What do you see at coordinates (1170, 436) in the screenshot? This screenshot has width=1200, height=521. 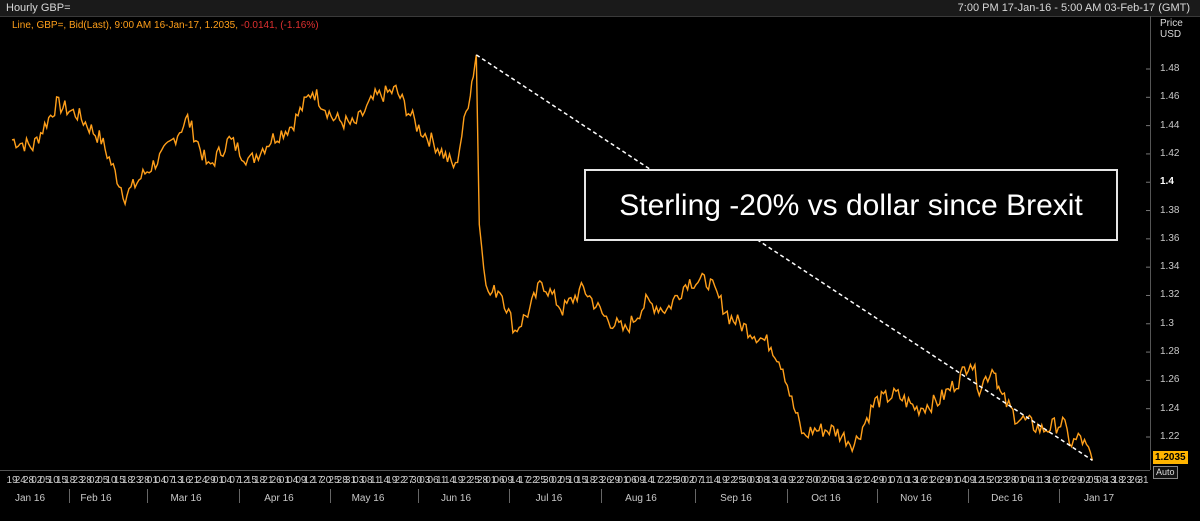 I see `y-tick-label: 1.22` at bounding box center [1170, 436].